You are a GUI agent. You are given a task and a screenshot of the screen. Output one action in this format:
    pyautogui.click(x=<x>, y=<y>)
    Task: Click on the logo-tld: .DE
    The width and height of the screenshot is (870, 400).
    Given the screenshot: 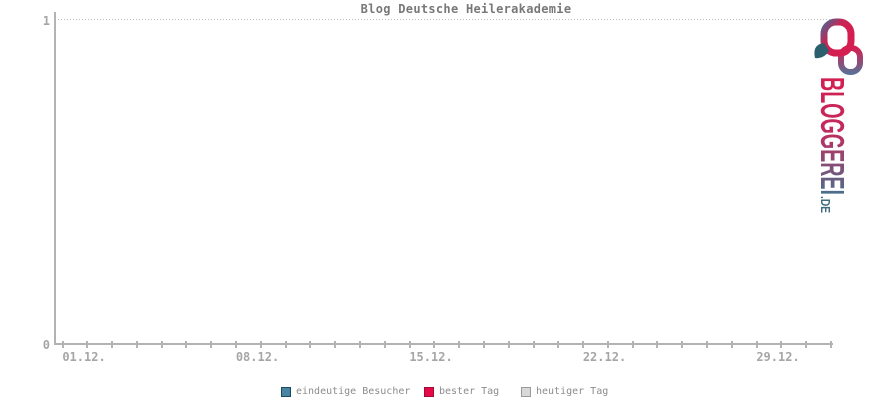 What is the action you would take?
    pyautogui.click(x=825, y=204)
    